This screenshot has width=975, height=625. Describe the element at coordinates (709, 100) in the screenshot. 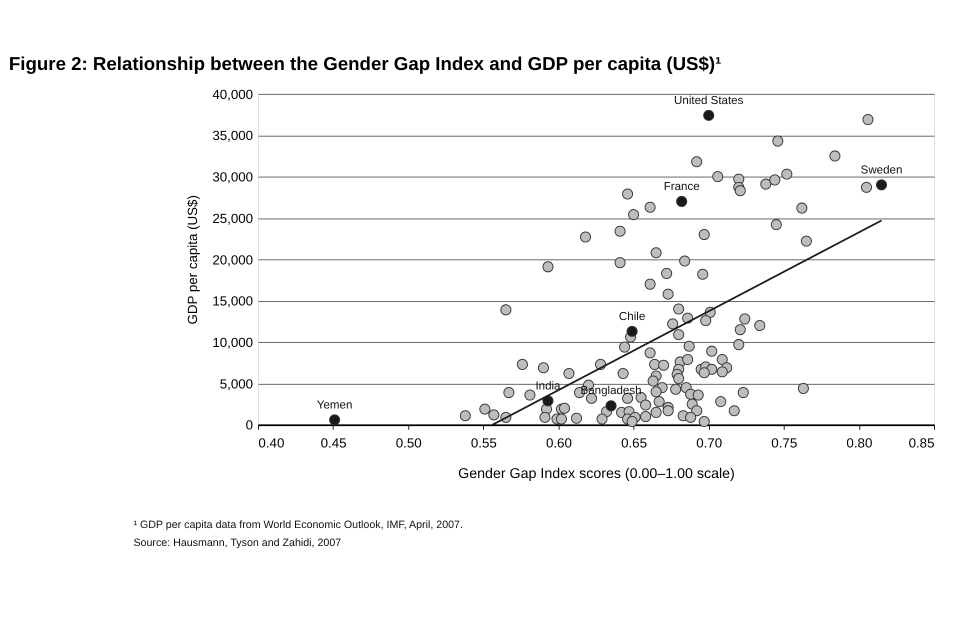

I see `annotation: United States` at that location.